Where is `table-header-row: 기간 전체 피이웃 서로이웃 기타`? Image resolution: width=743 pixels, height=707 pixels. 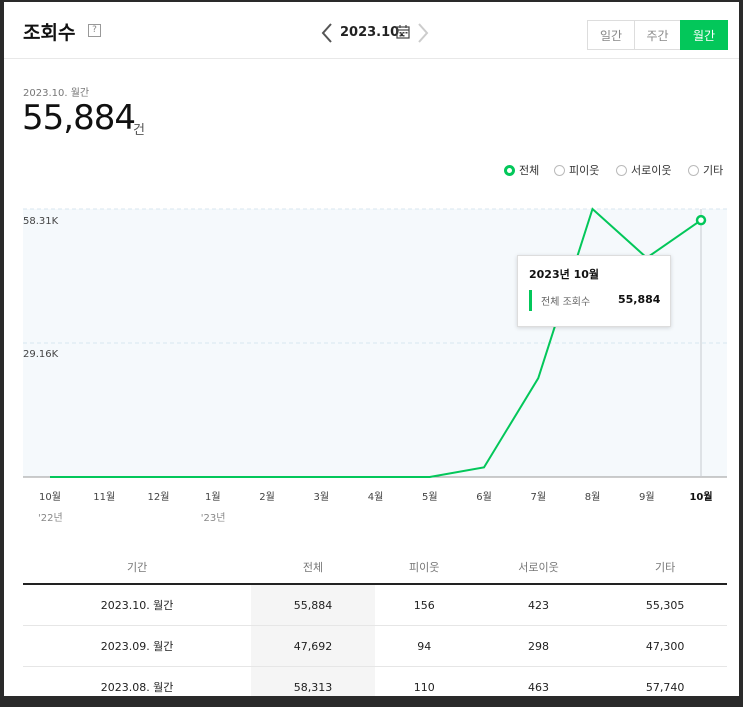
table-header-row: 기간 전체 피이웃 서로이웃 기타 is located at coordinates (375, 567).